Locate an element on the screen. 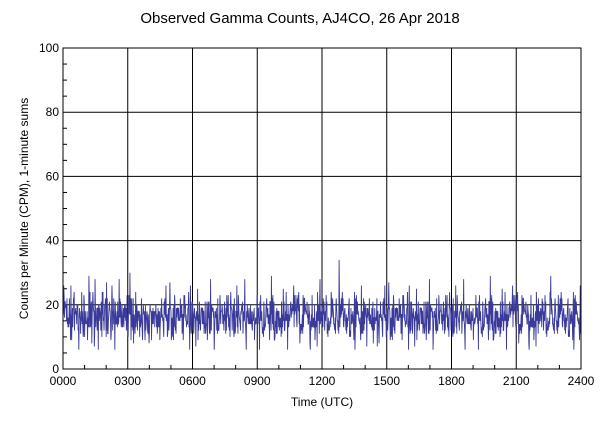  x-tick-labels: 0000 0300 0600 0900 1200 1500 1800 2100 2400 is located at coordinates (322, 381).